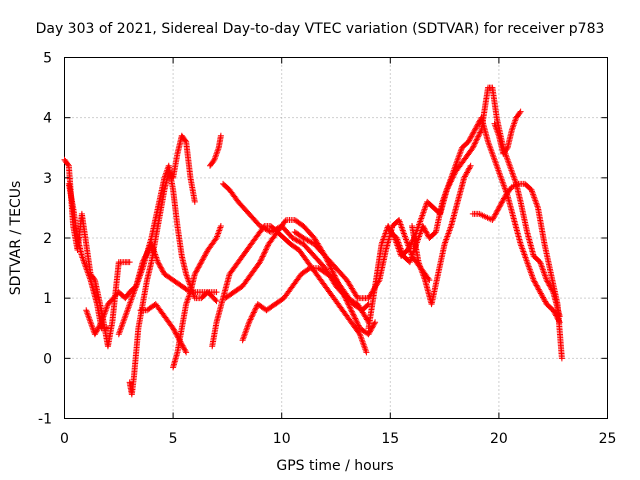 The image size is (640, 480). Describe the element at coordinates (499, 439) in the screenshot. I see `x-tick-label: 20` at that location.